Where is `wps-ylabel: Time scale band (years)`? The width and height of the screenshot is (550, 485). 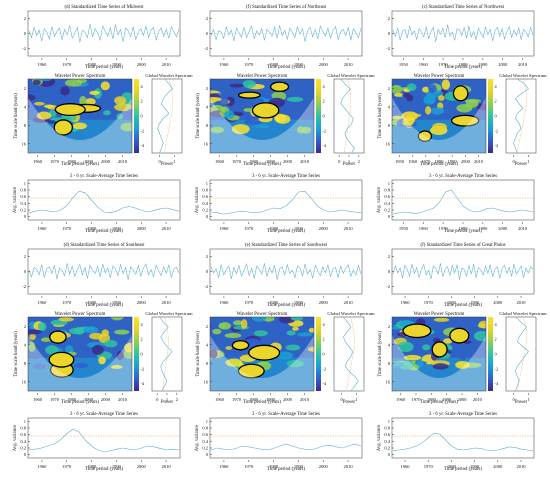
wps-ylabel: Time scale band (years) is located at coordinates (198, 354).